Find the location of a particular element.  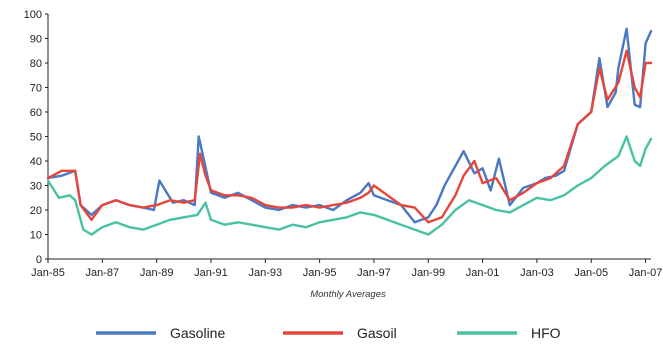

x-tick-label: Jan-95 is located at coordinates (320, 273).